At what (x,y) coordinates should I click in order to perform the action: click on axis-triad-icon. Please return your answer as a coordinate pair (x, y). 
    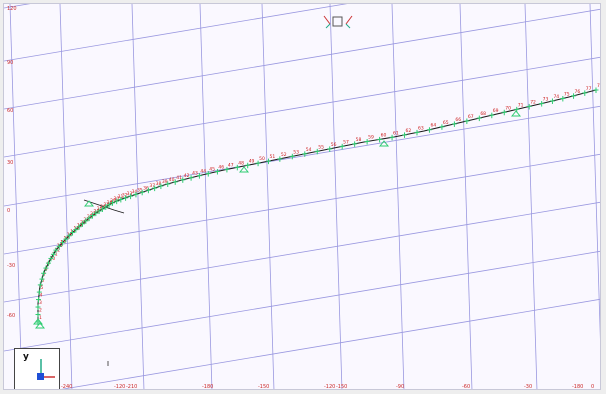
    Looking at the image, I should click on (46, 369).